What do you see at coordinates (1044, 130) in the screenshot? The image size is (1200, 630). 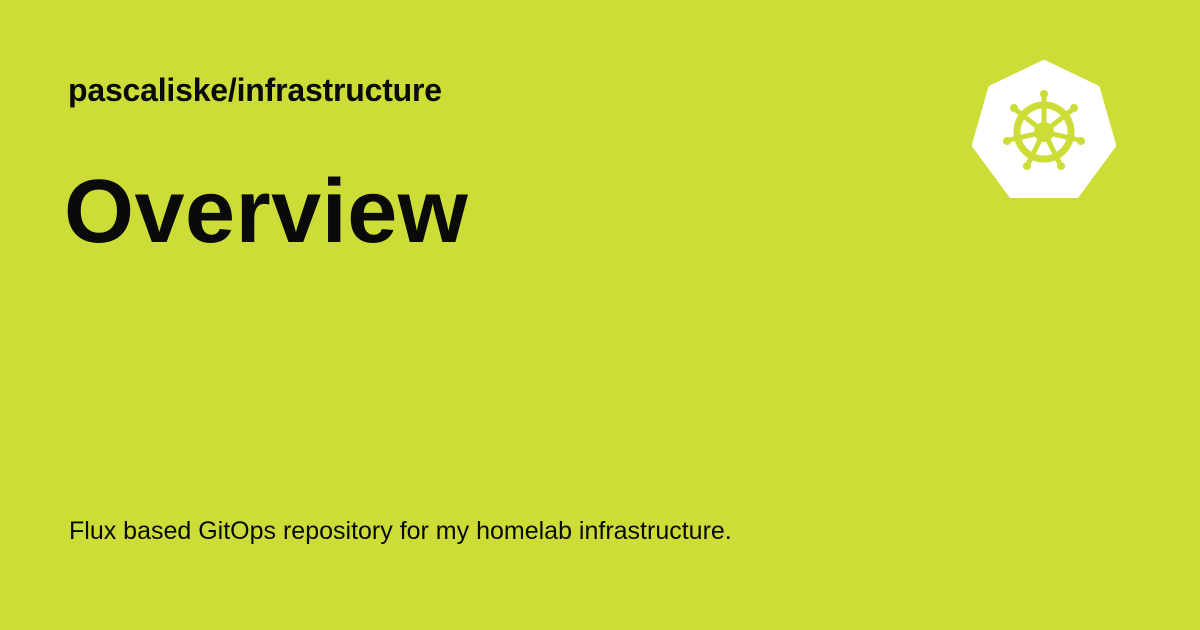 I see `kubernetes-helm-icon` at bounding box center [1044, 130].